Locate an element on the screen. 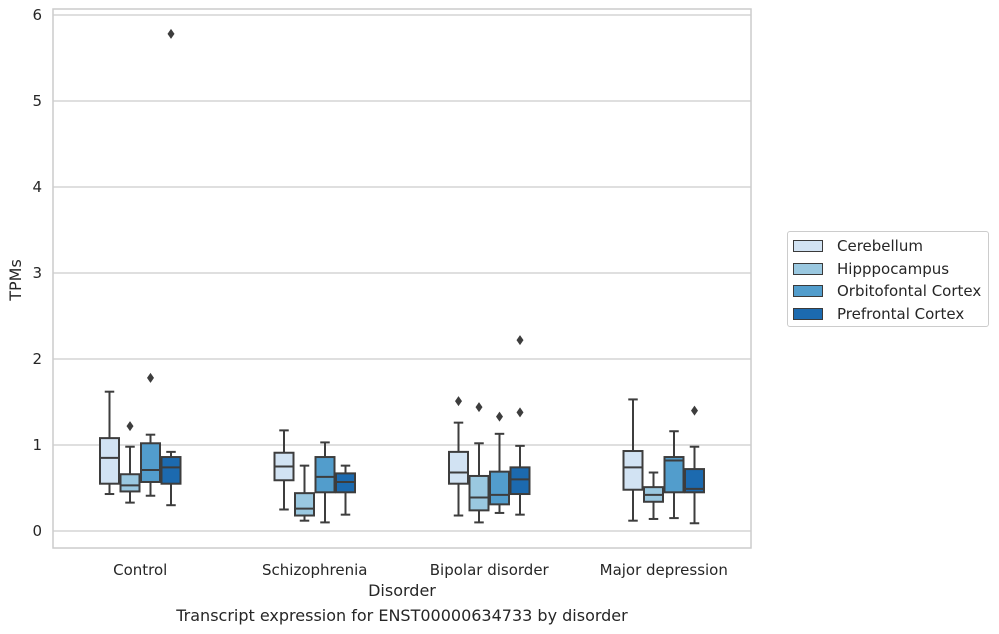 The width and height of the screenshot is (999, 634). x-tick-label: Bipolar disorder is located at coordinates (490, 570).